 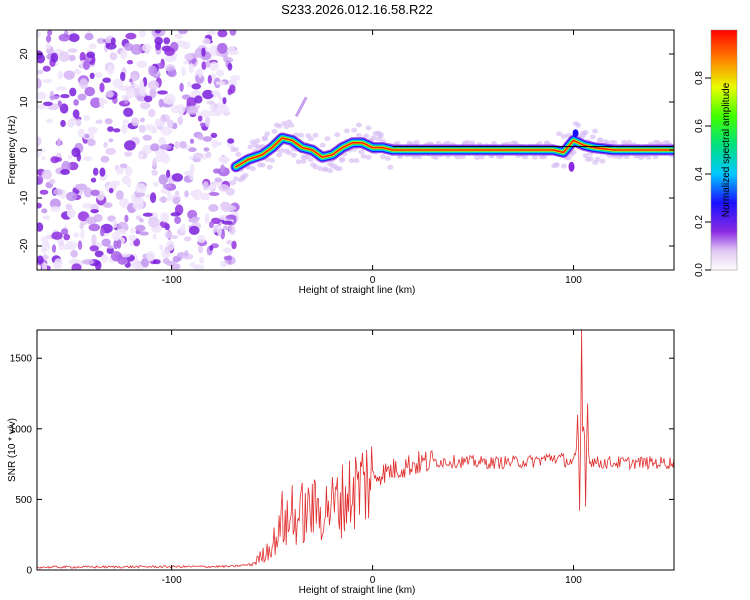 I want to click on colorbar-ticks: 0.0 0.2 0.4 0.6 0.8, so click(x=702, y=174).